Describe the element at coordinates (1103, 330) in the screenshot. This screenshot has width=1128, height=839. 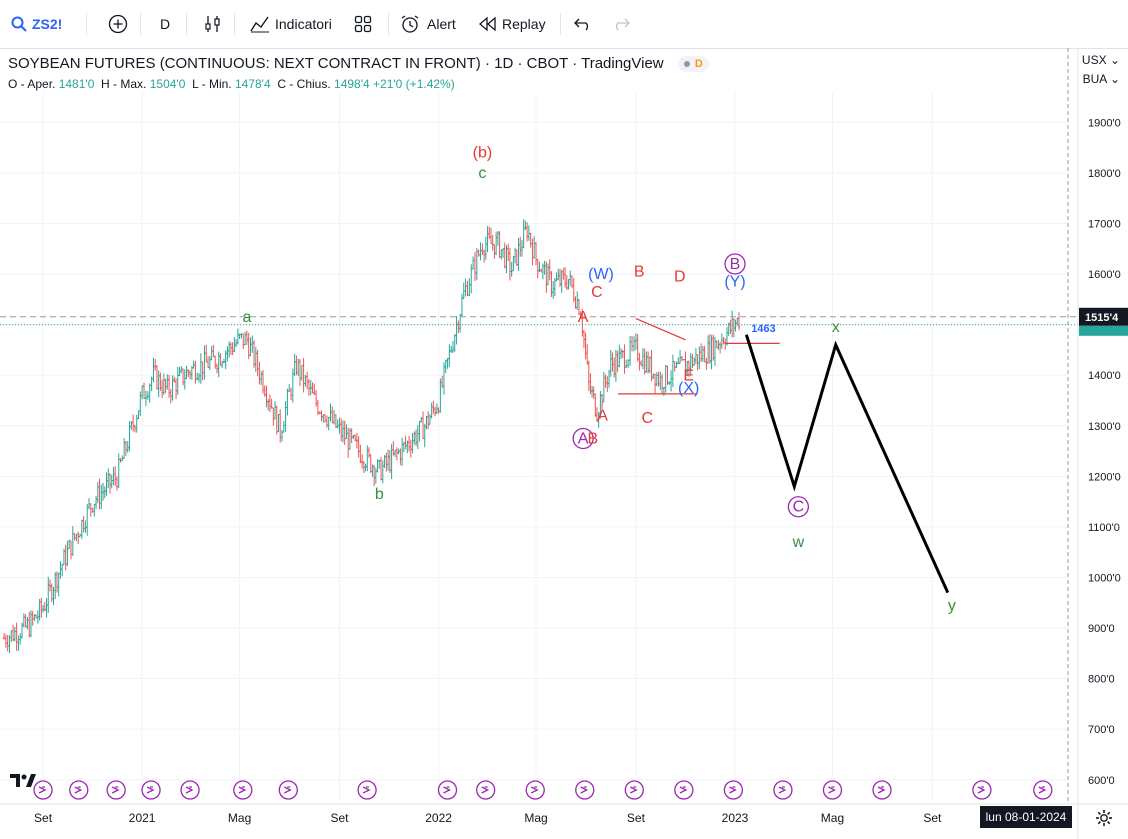
I see `price-tag-secondary` at that location.